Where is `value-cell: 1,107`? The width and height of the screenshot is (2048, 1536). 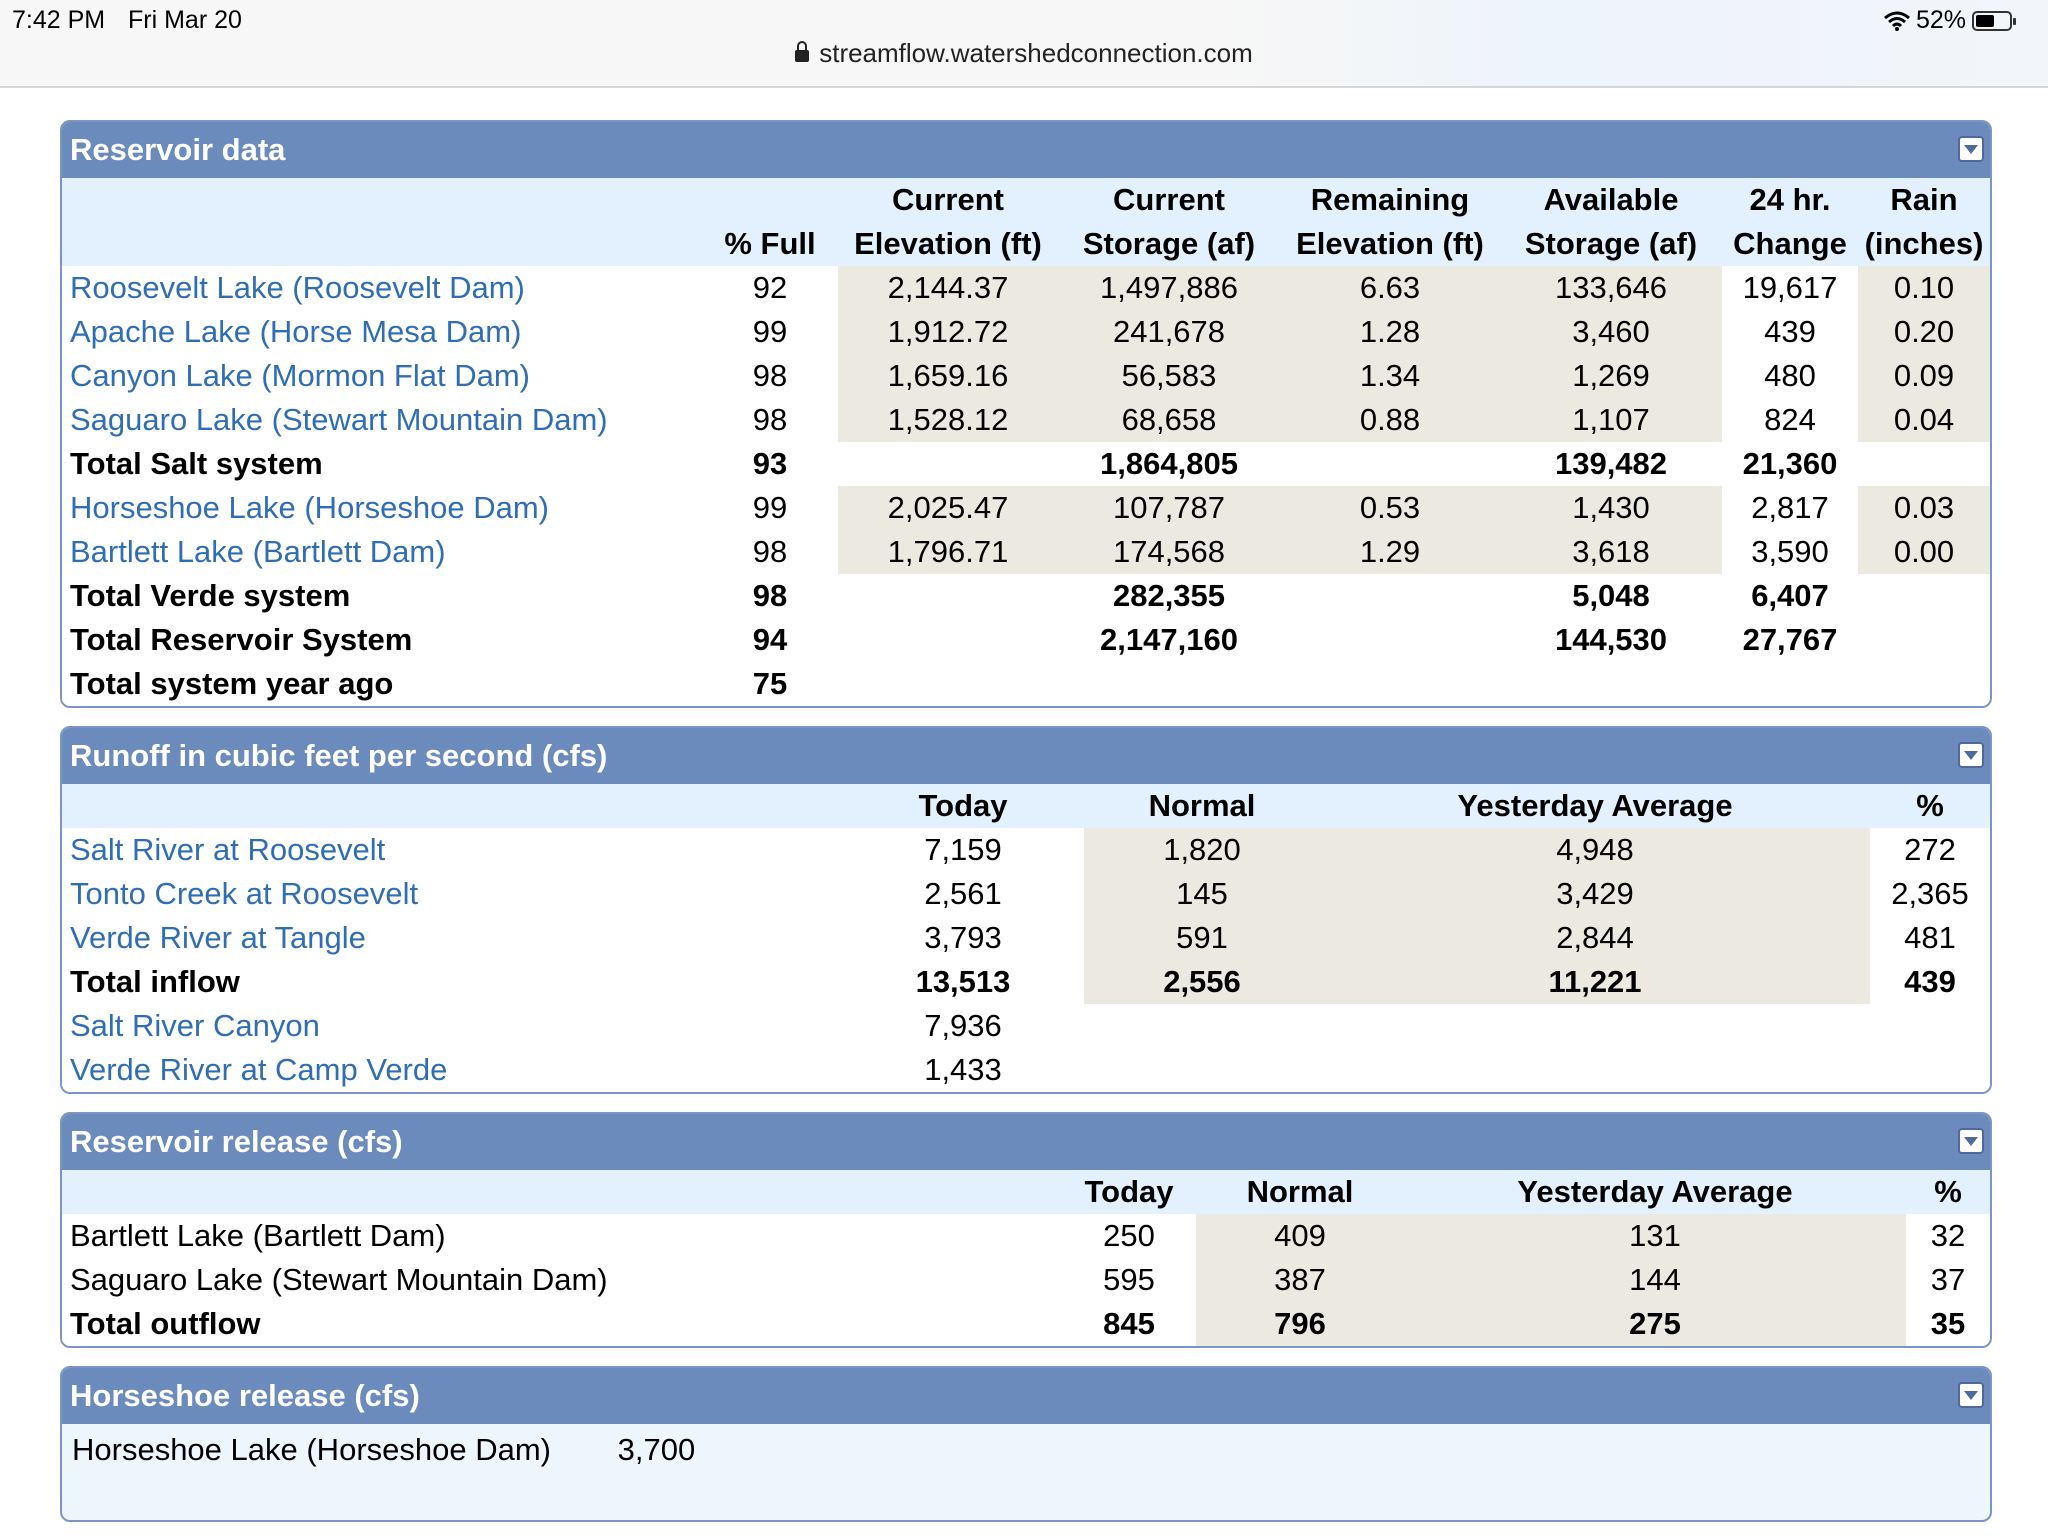 value-cell: 1,107 is located at coordinates (1611, 420).